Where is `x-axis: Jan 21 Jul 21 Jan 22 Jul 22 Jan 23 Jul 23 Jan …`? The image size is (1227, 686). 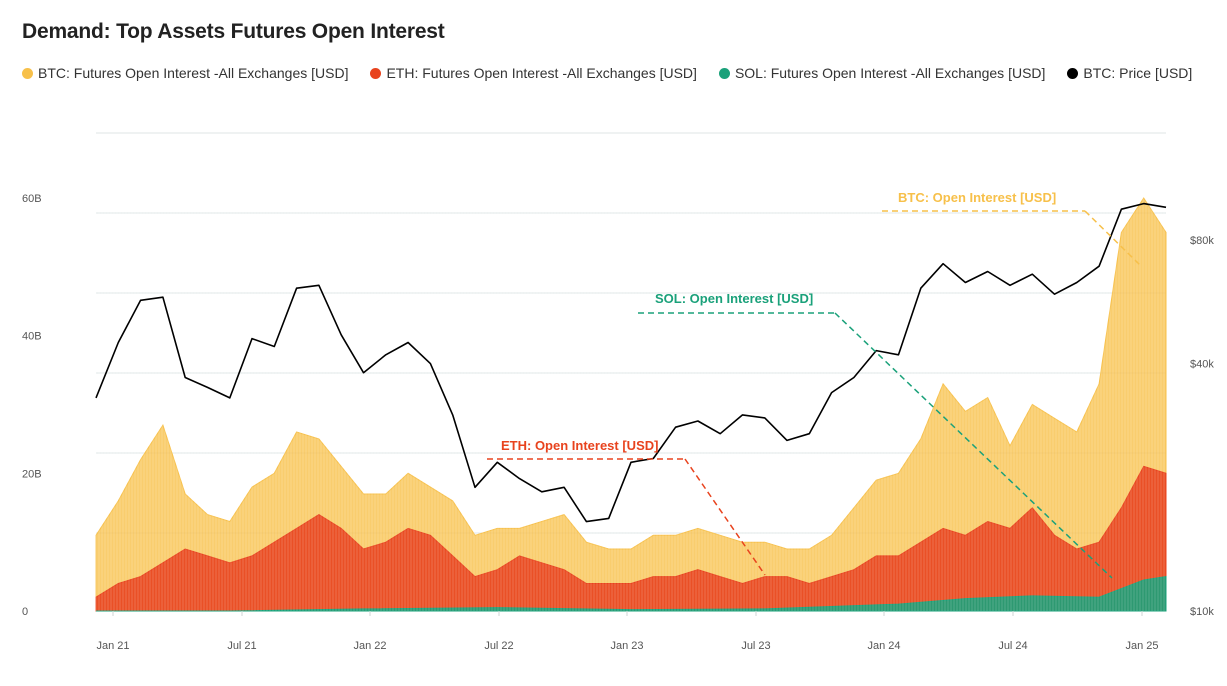
x-axis: Jan 21 Jul 21 Jan 22 Jul 22 Jan 23 Jul 23 Jan … is located at coordinates (627, 631).